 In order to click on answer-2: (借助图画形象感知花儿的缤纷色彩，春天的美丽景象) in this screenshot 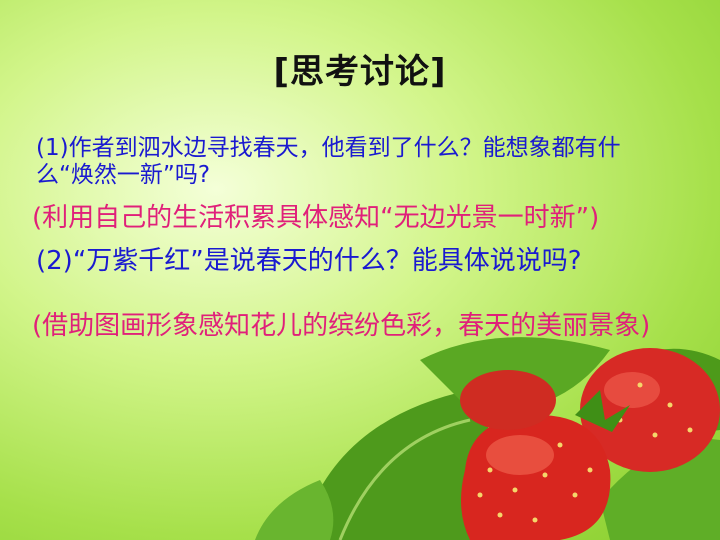, I will do `click(341, 326)`.